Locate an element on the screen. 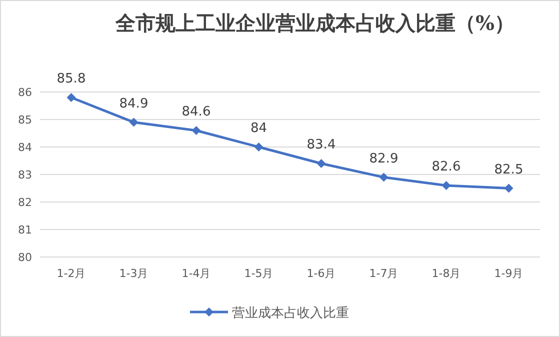 Image resolution: width=560 pixels, height=337 pixels. legend: 营业成本占收入比重 is located at coordinates (269, 313).